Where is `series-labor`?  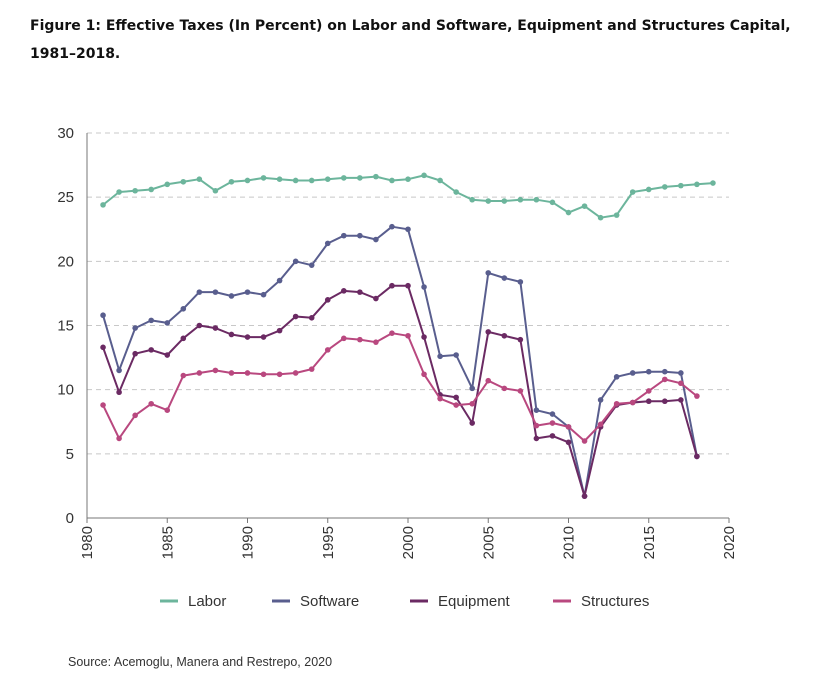 series-labor is located at coordinates (408, 196).